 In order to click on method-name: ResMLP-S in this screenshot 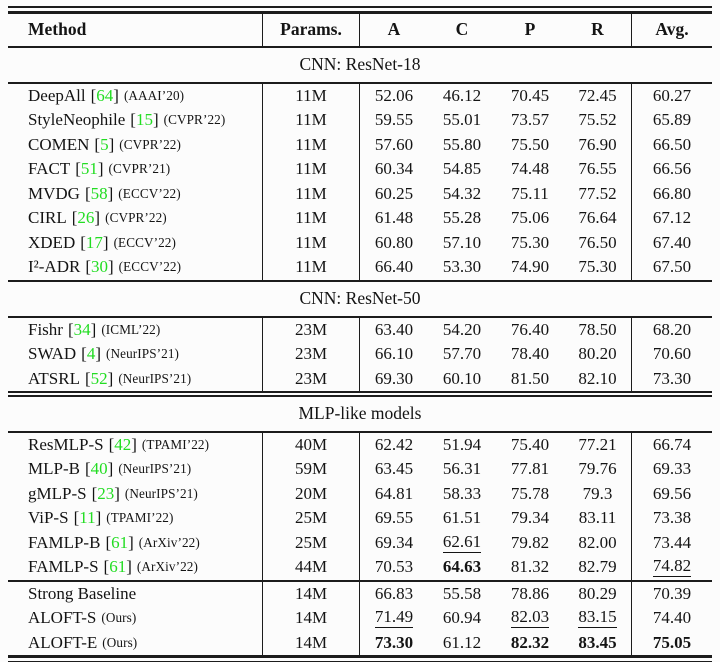, I will do `click(66, 444)`.